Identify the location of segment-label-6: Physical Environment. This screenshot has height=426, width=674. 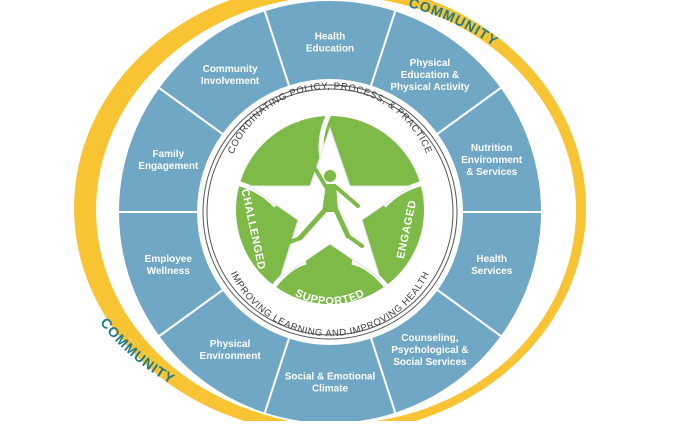
(231, 350).